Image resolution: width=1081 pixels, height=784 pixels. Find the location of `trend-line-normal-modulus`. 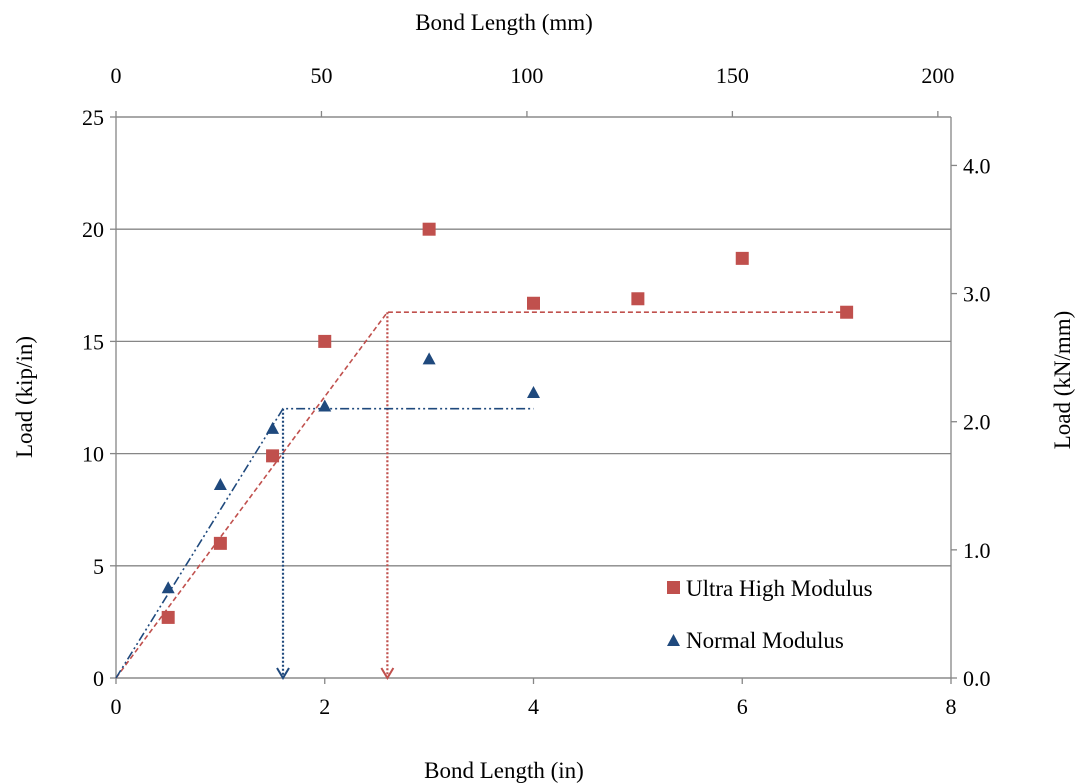

trend-line-normal-modulus is located at coordinates (324, 543).